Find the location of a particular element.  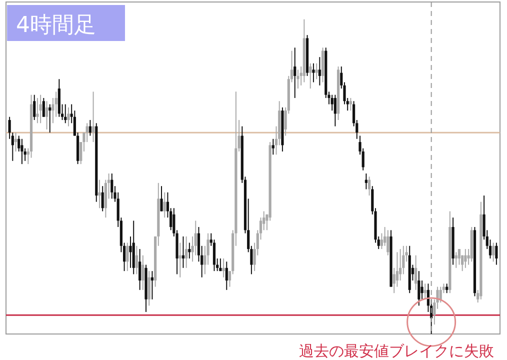

text: 過去の最安値ブレイクに失敗 is located at coordinates (396, 351).